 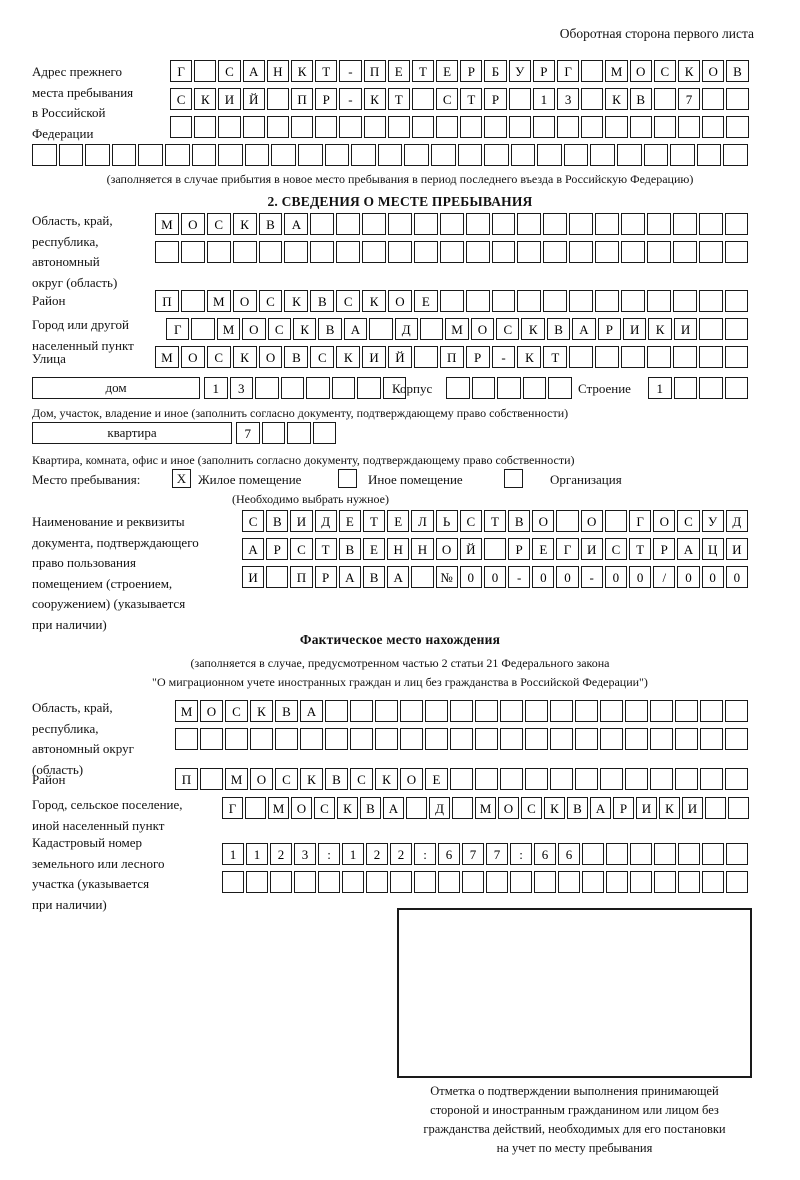 I want to click on char-cell: Д, so click(x=406, y=329).